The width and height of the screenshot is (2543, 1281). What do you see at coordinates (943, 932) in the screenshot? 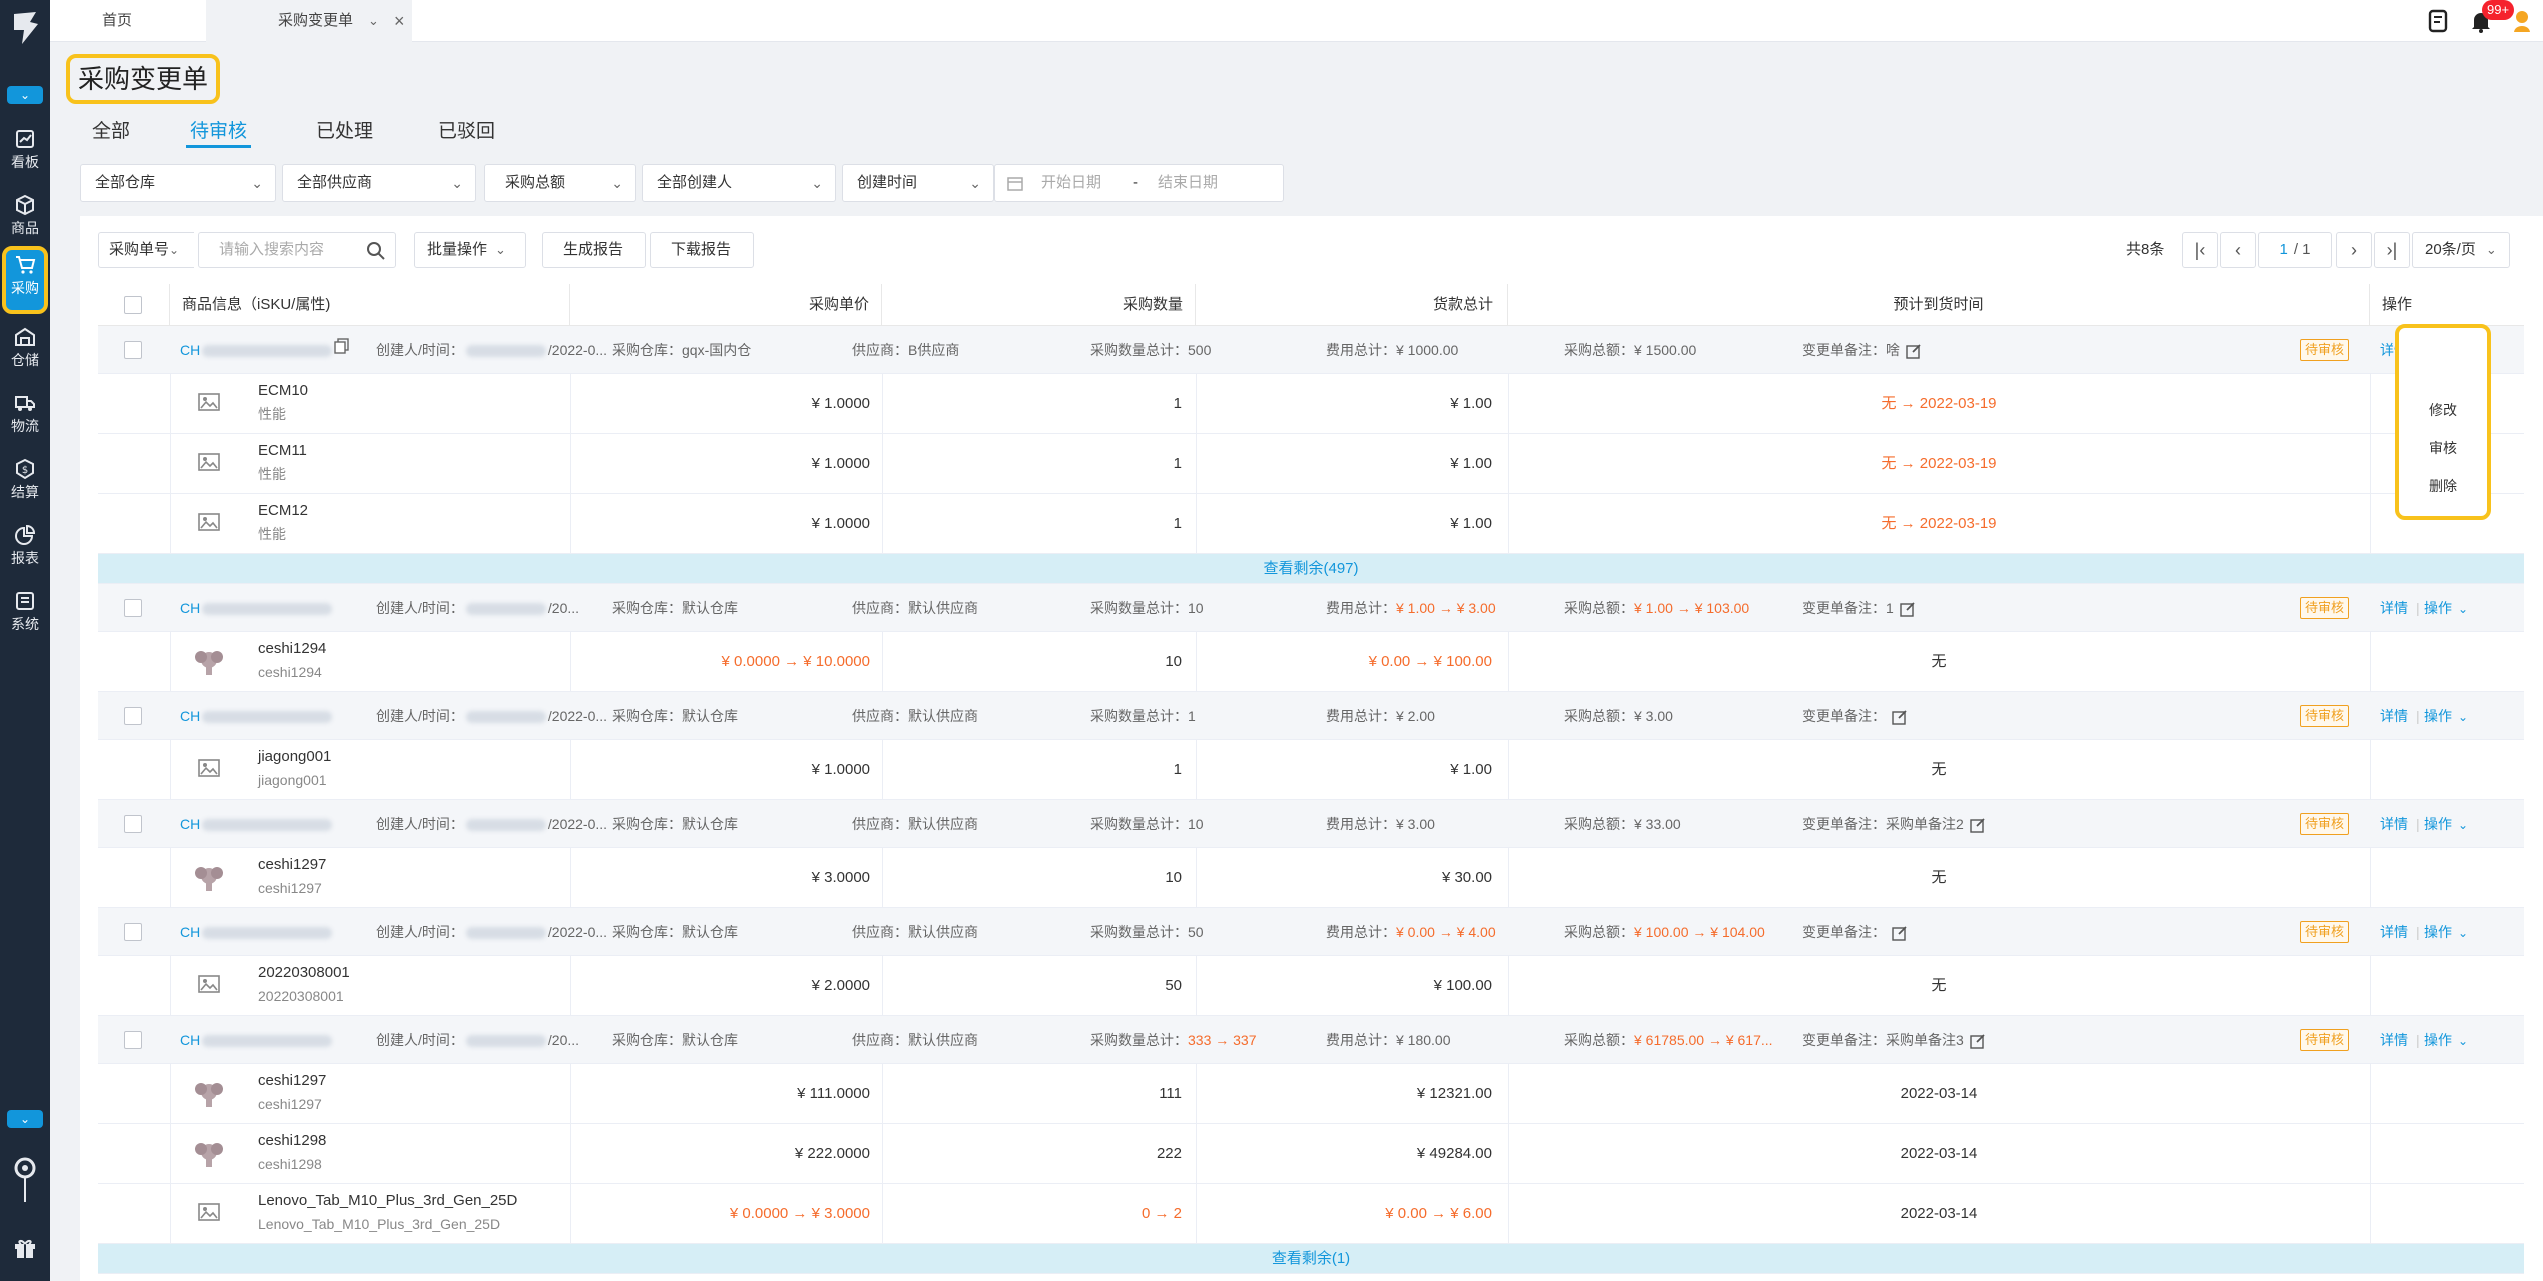
I see `supplier-value: 默认供应商` at bounding box center [943, 932].